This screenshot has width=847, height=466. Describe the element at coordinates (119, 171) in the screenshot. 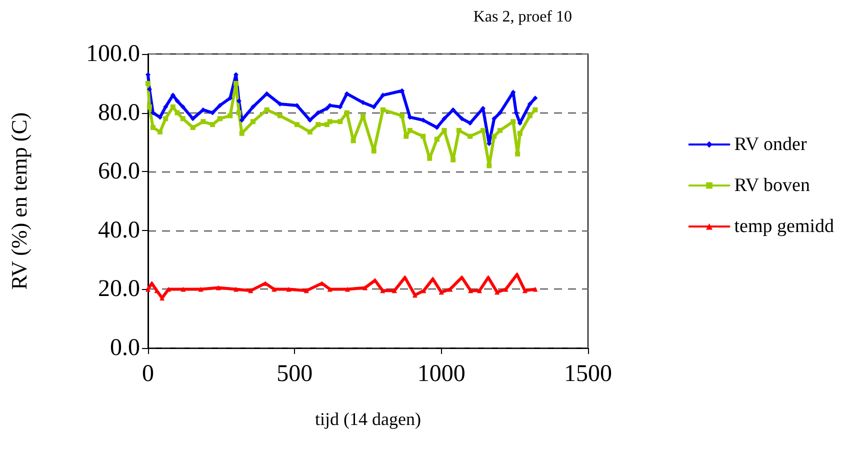

I see `y-tick-label: 60.0` at that location.